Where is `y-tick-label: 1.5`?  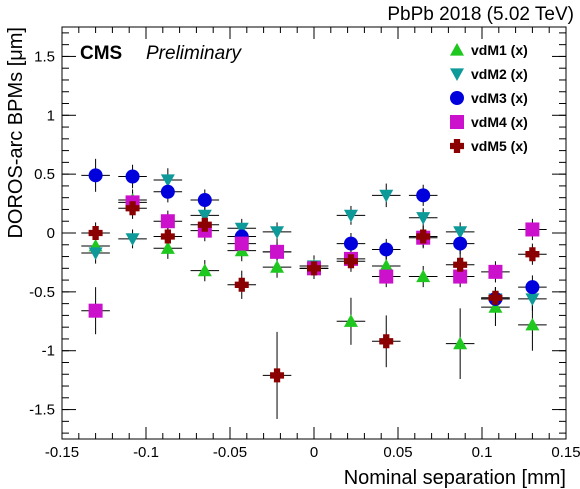
y-tick-label: 1.5 is located at coordinates (44, 56).